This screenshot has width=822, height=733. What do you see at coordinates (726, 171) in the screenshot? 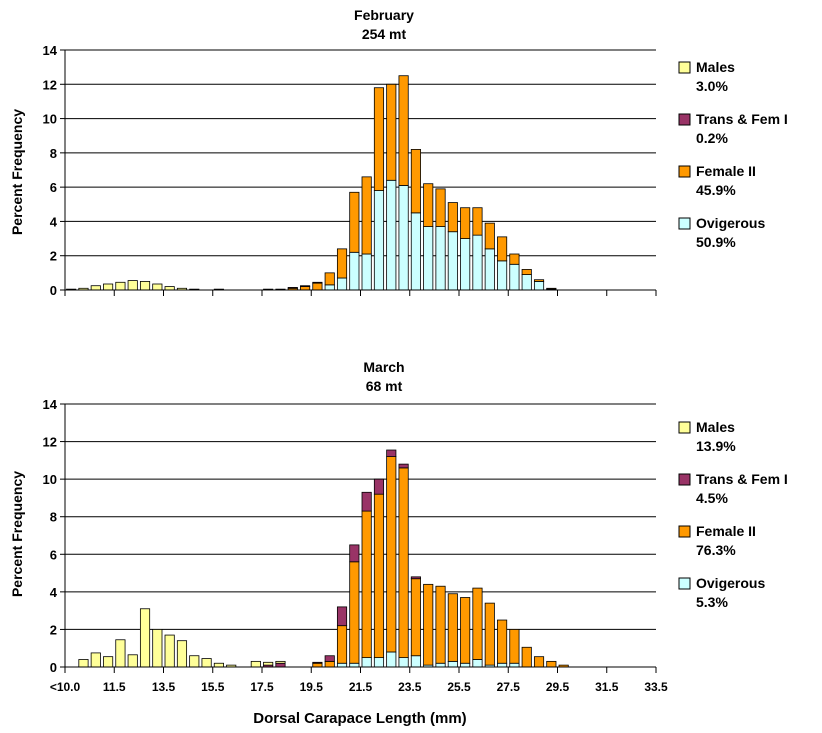
I see `legend-label: Female II` at bounding box center [726, 171].